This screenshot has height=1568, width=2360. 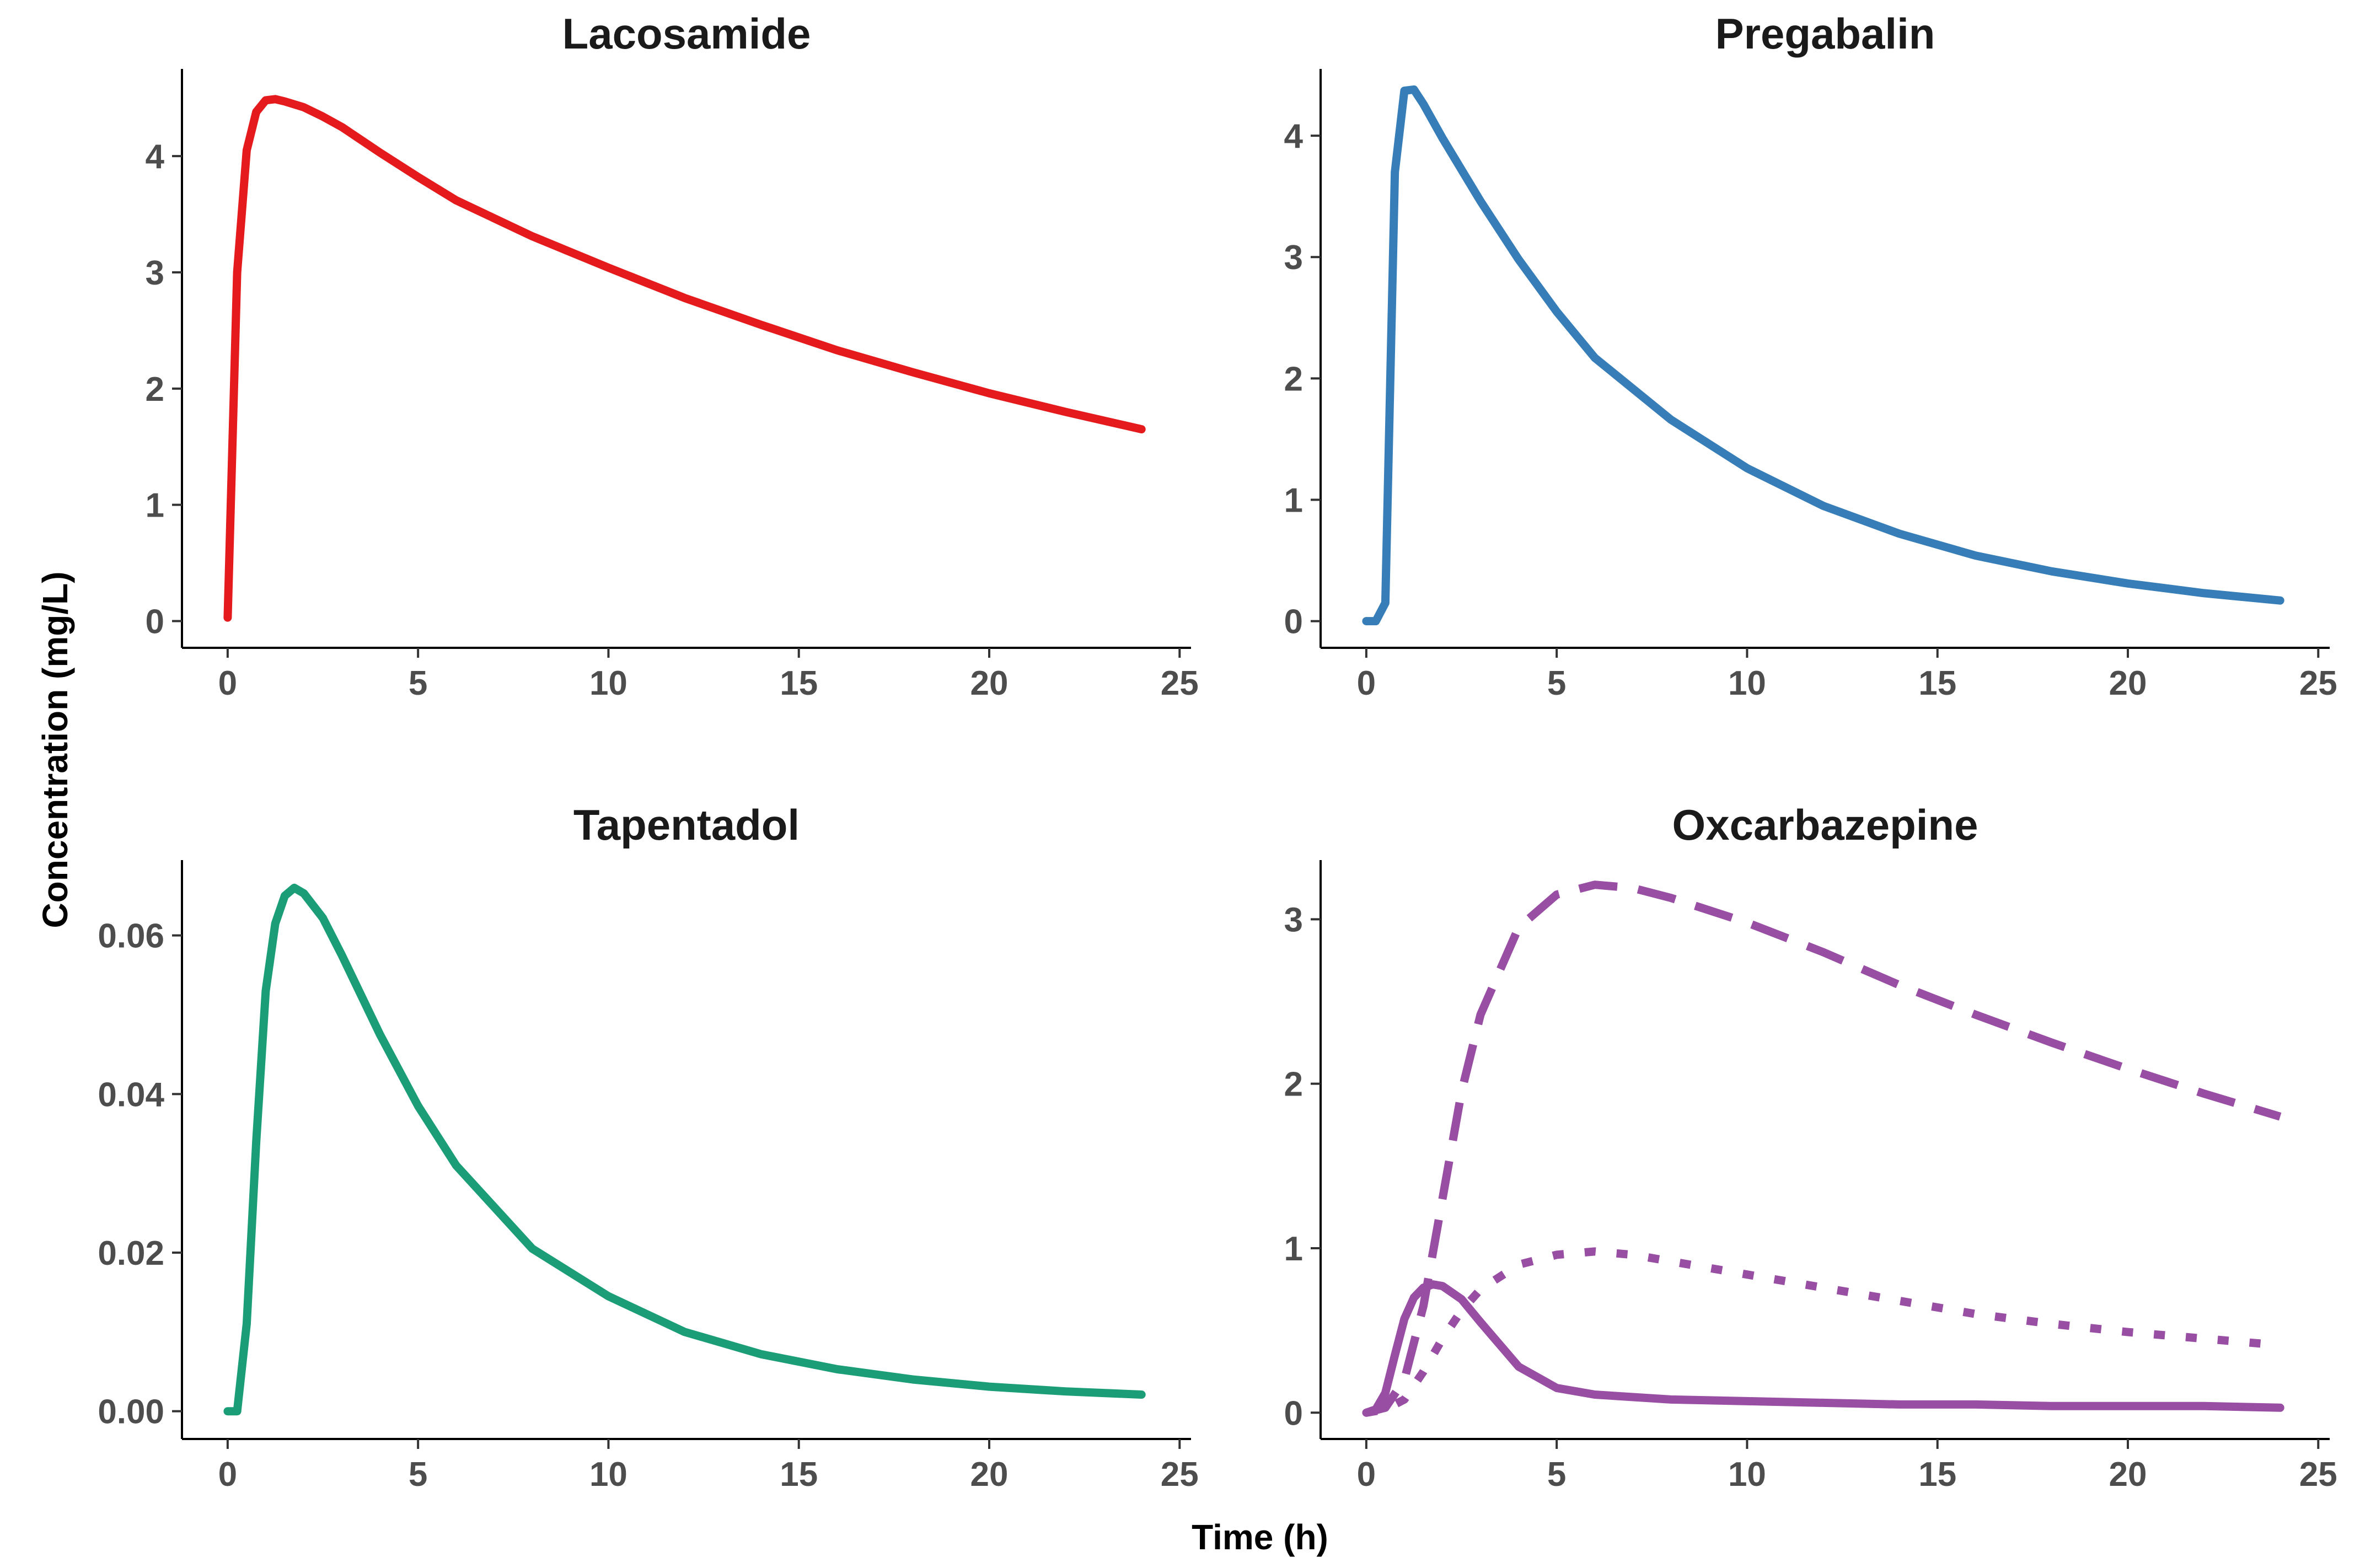 I want to click on series-line-tapentadol-solid, so click(x=684, y=1149).